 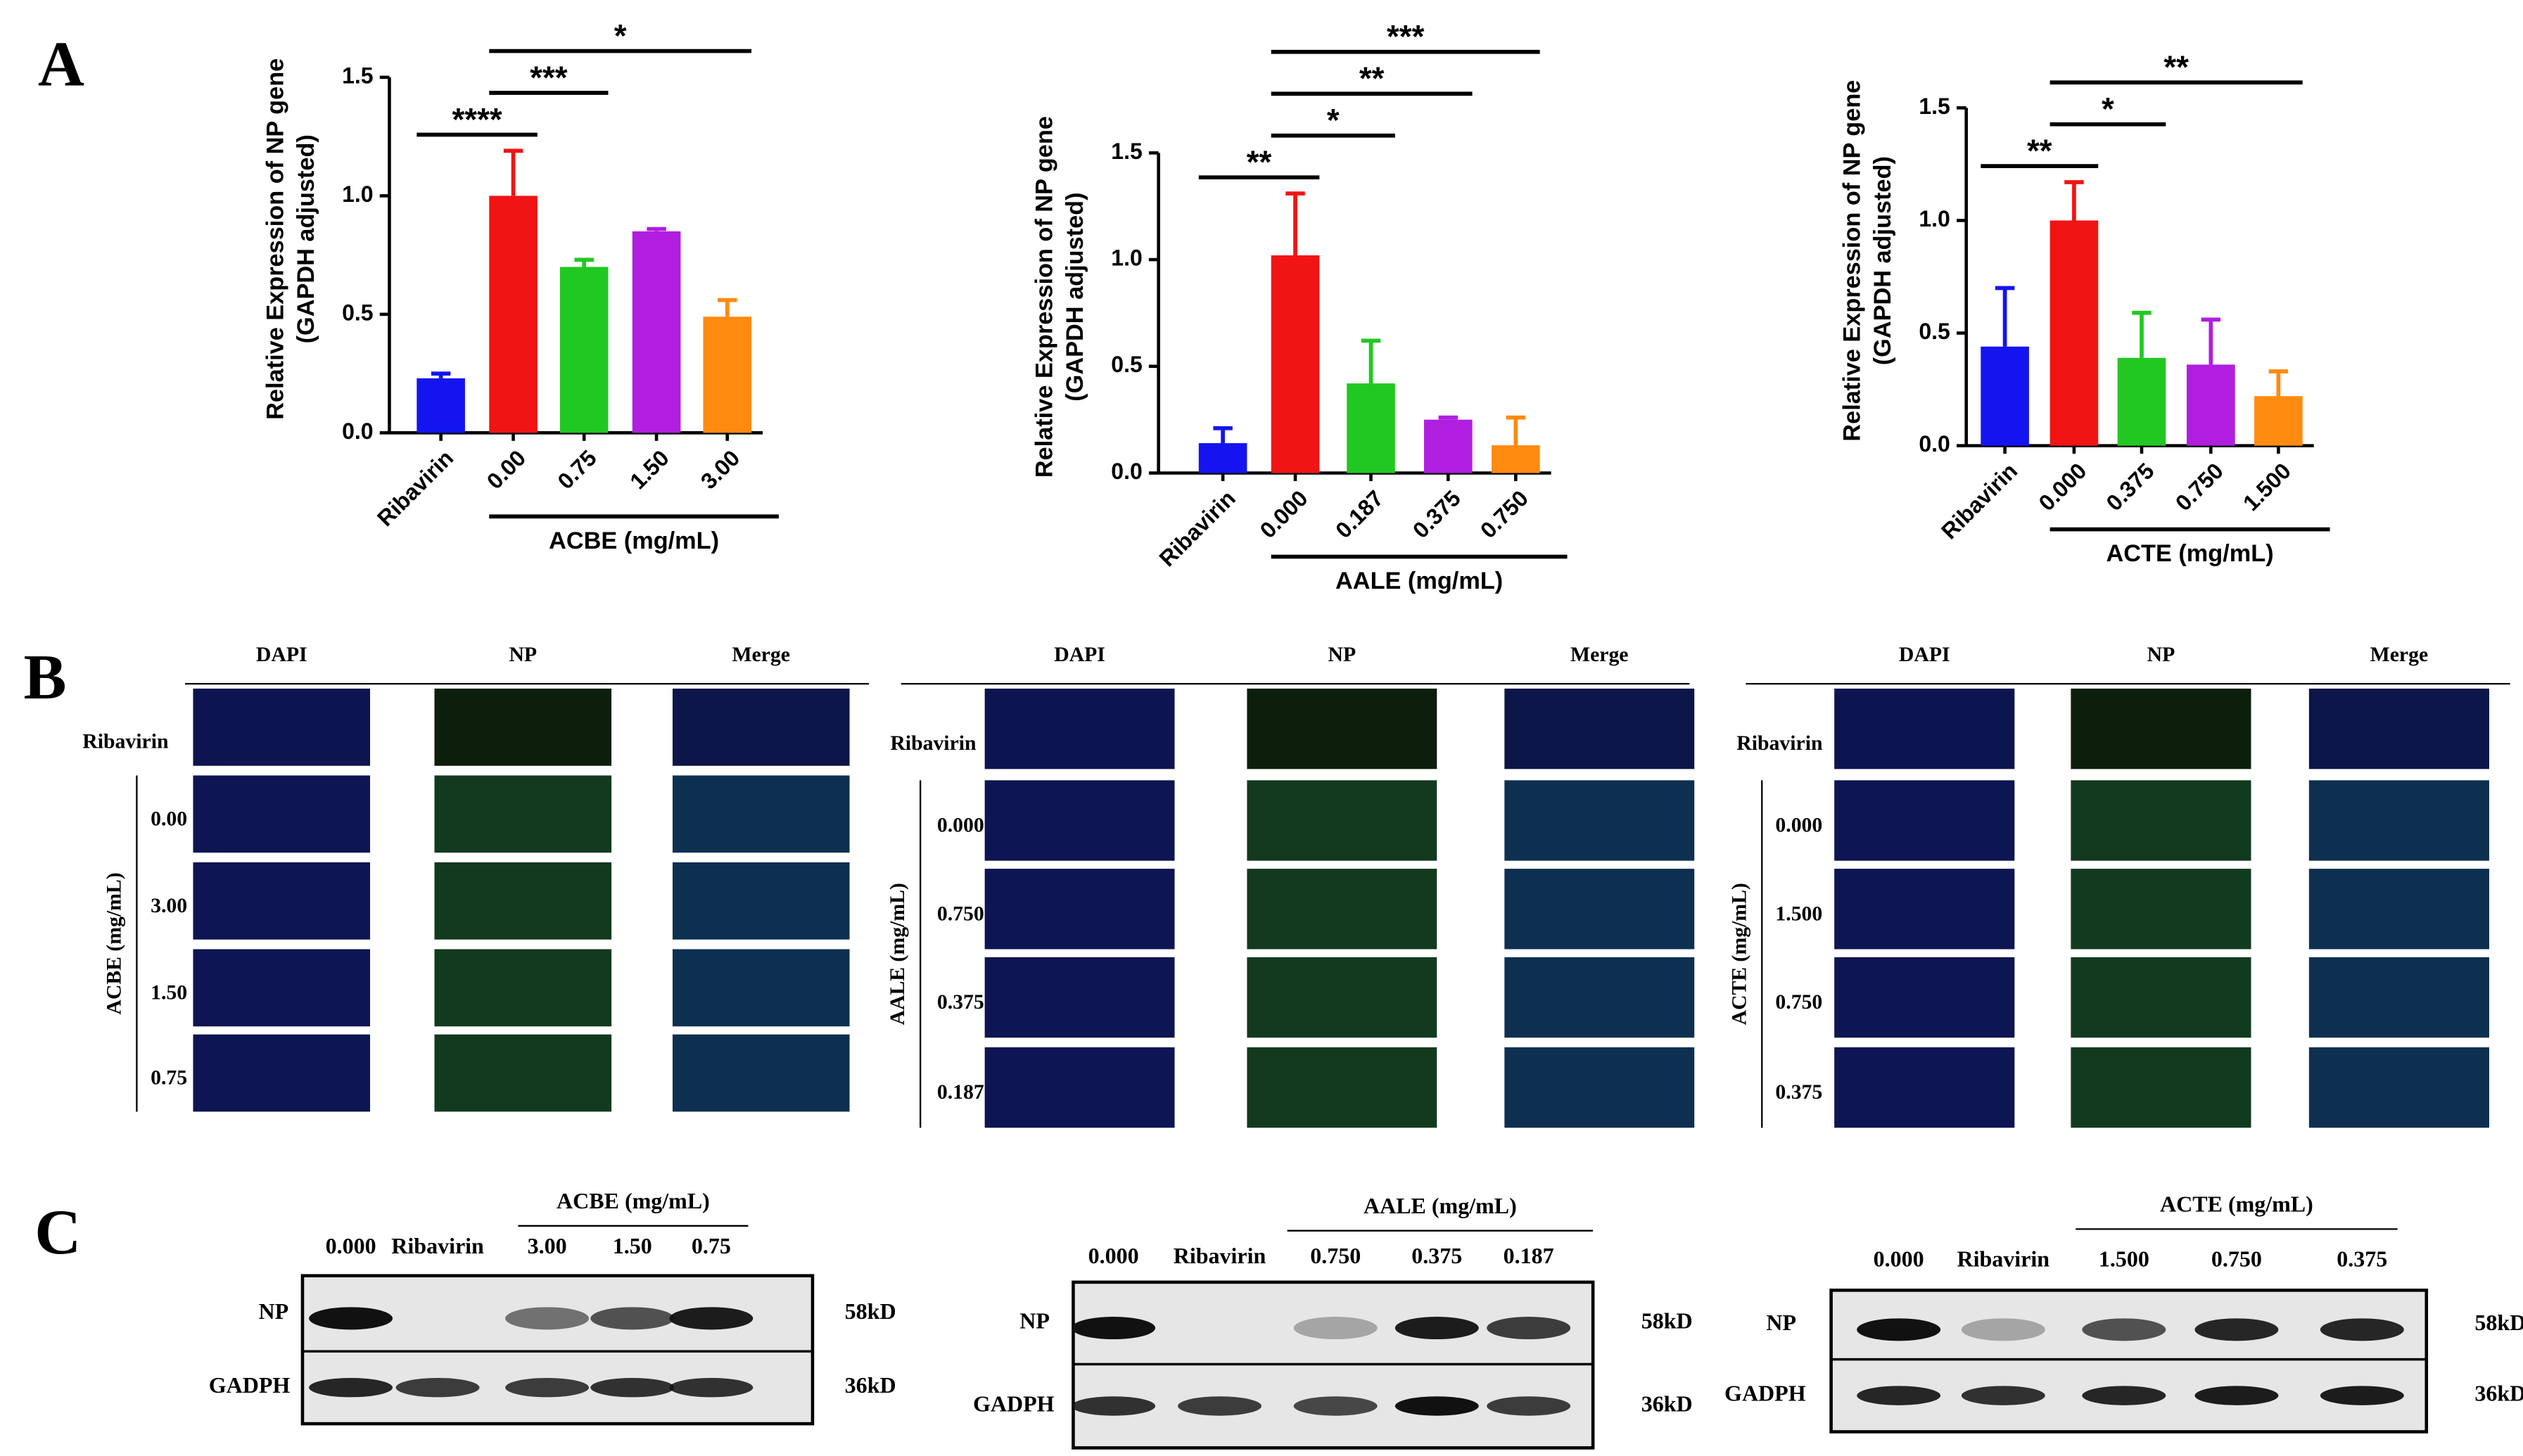 I want to click on significance-label: ***, so click(x=1406, y=37).